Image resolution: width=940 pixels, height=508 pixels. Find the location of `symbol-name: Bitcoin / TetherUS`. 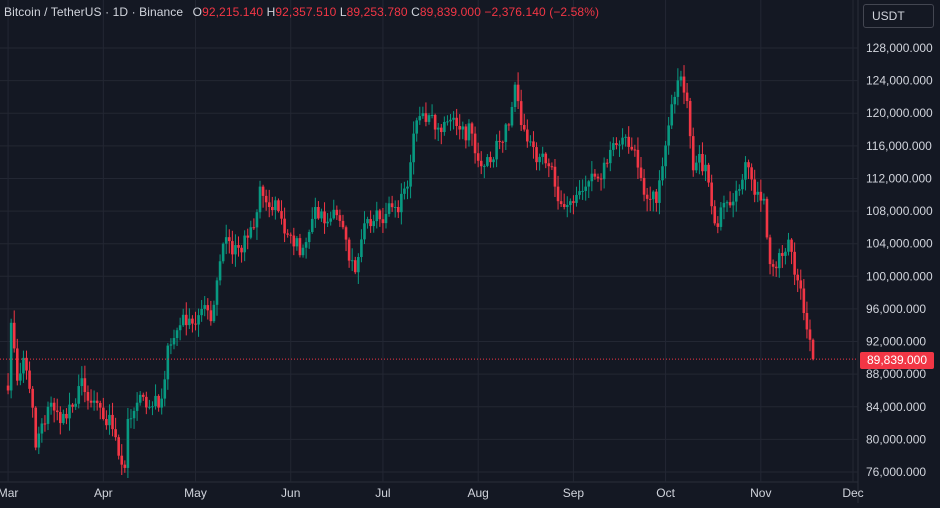

symbol-name: Bitcoin / TetherUS is located at coordinates (53, 12).